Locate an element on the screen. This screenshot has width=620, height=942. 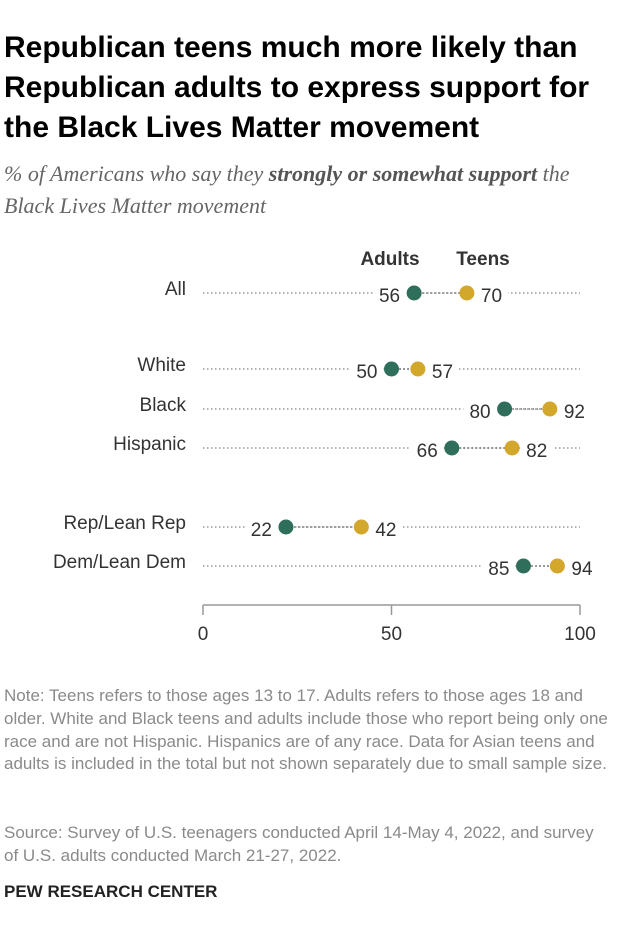
category-label: Rep/Lean Rep is located at coordinates (124, 523).